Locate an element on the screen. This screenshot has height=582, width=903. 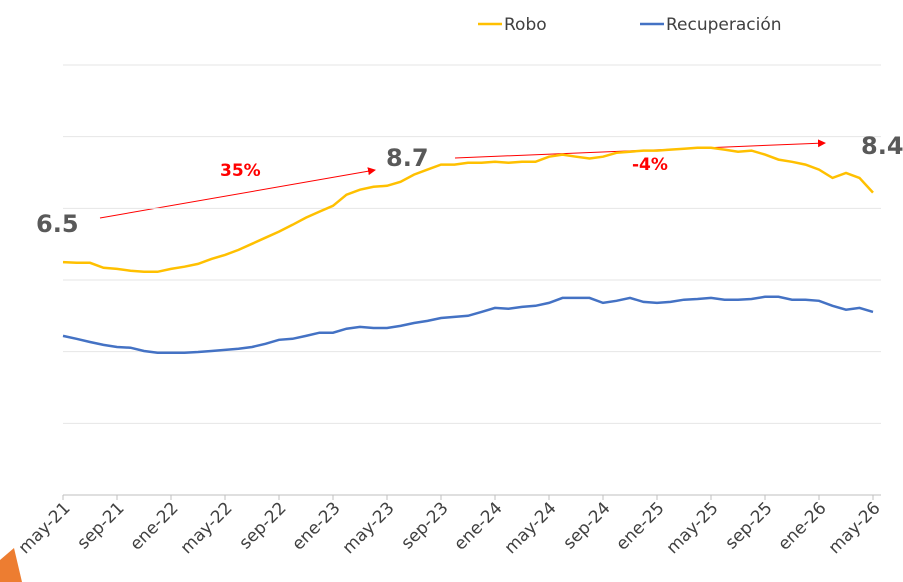
legend-label: Robo is located at coordinates (525, 25).